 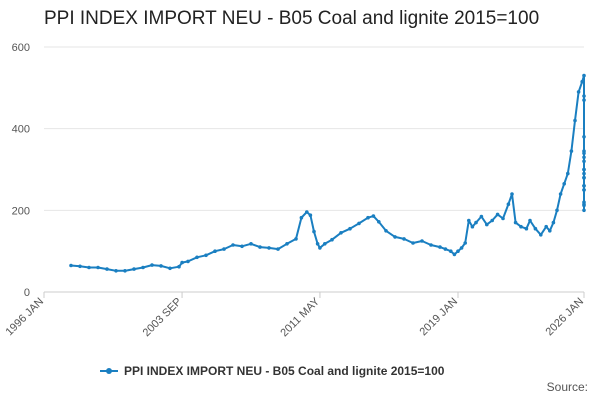 What do you see at coordinates (21, 211) in the screenshot?
I see `y-tick-label: 200` at bounding box center [21, 211].